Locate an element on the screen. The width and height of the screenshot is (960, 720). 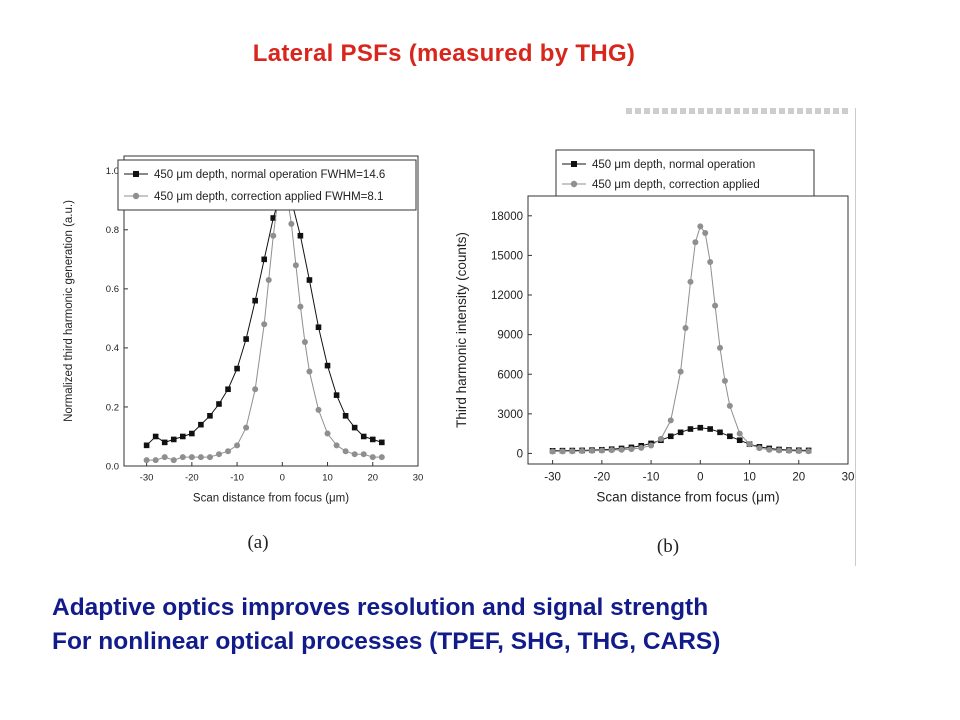
panel-label: (b) is located at coordinates (668, 546).